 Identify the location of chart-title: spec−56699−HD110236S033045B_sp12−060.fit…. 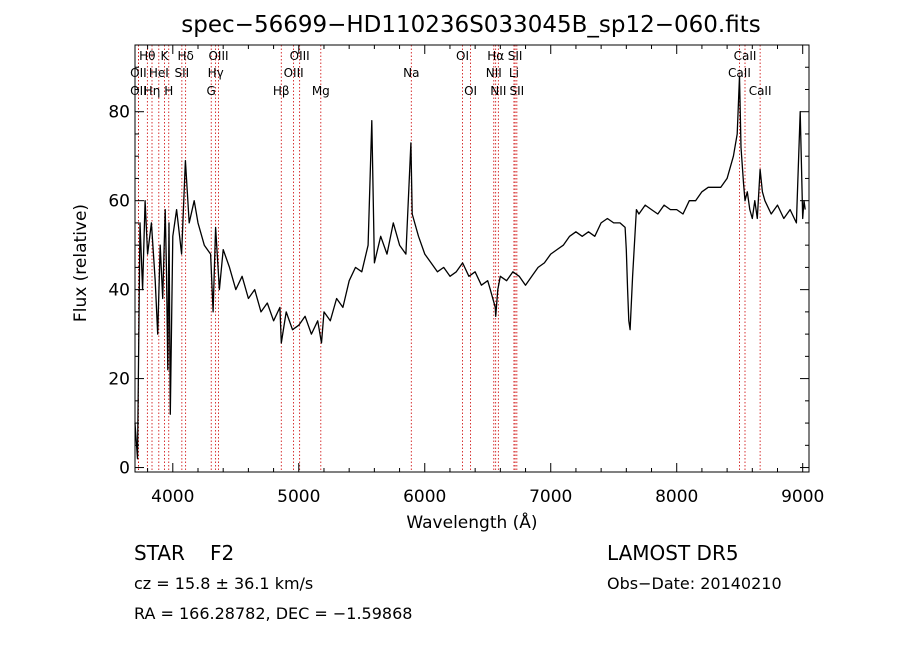
(470, 25).